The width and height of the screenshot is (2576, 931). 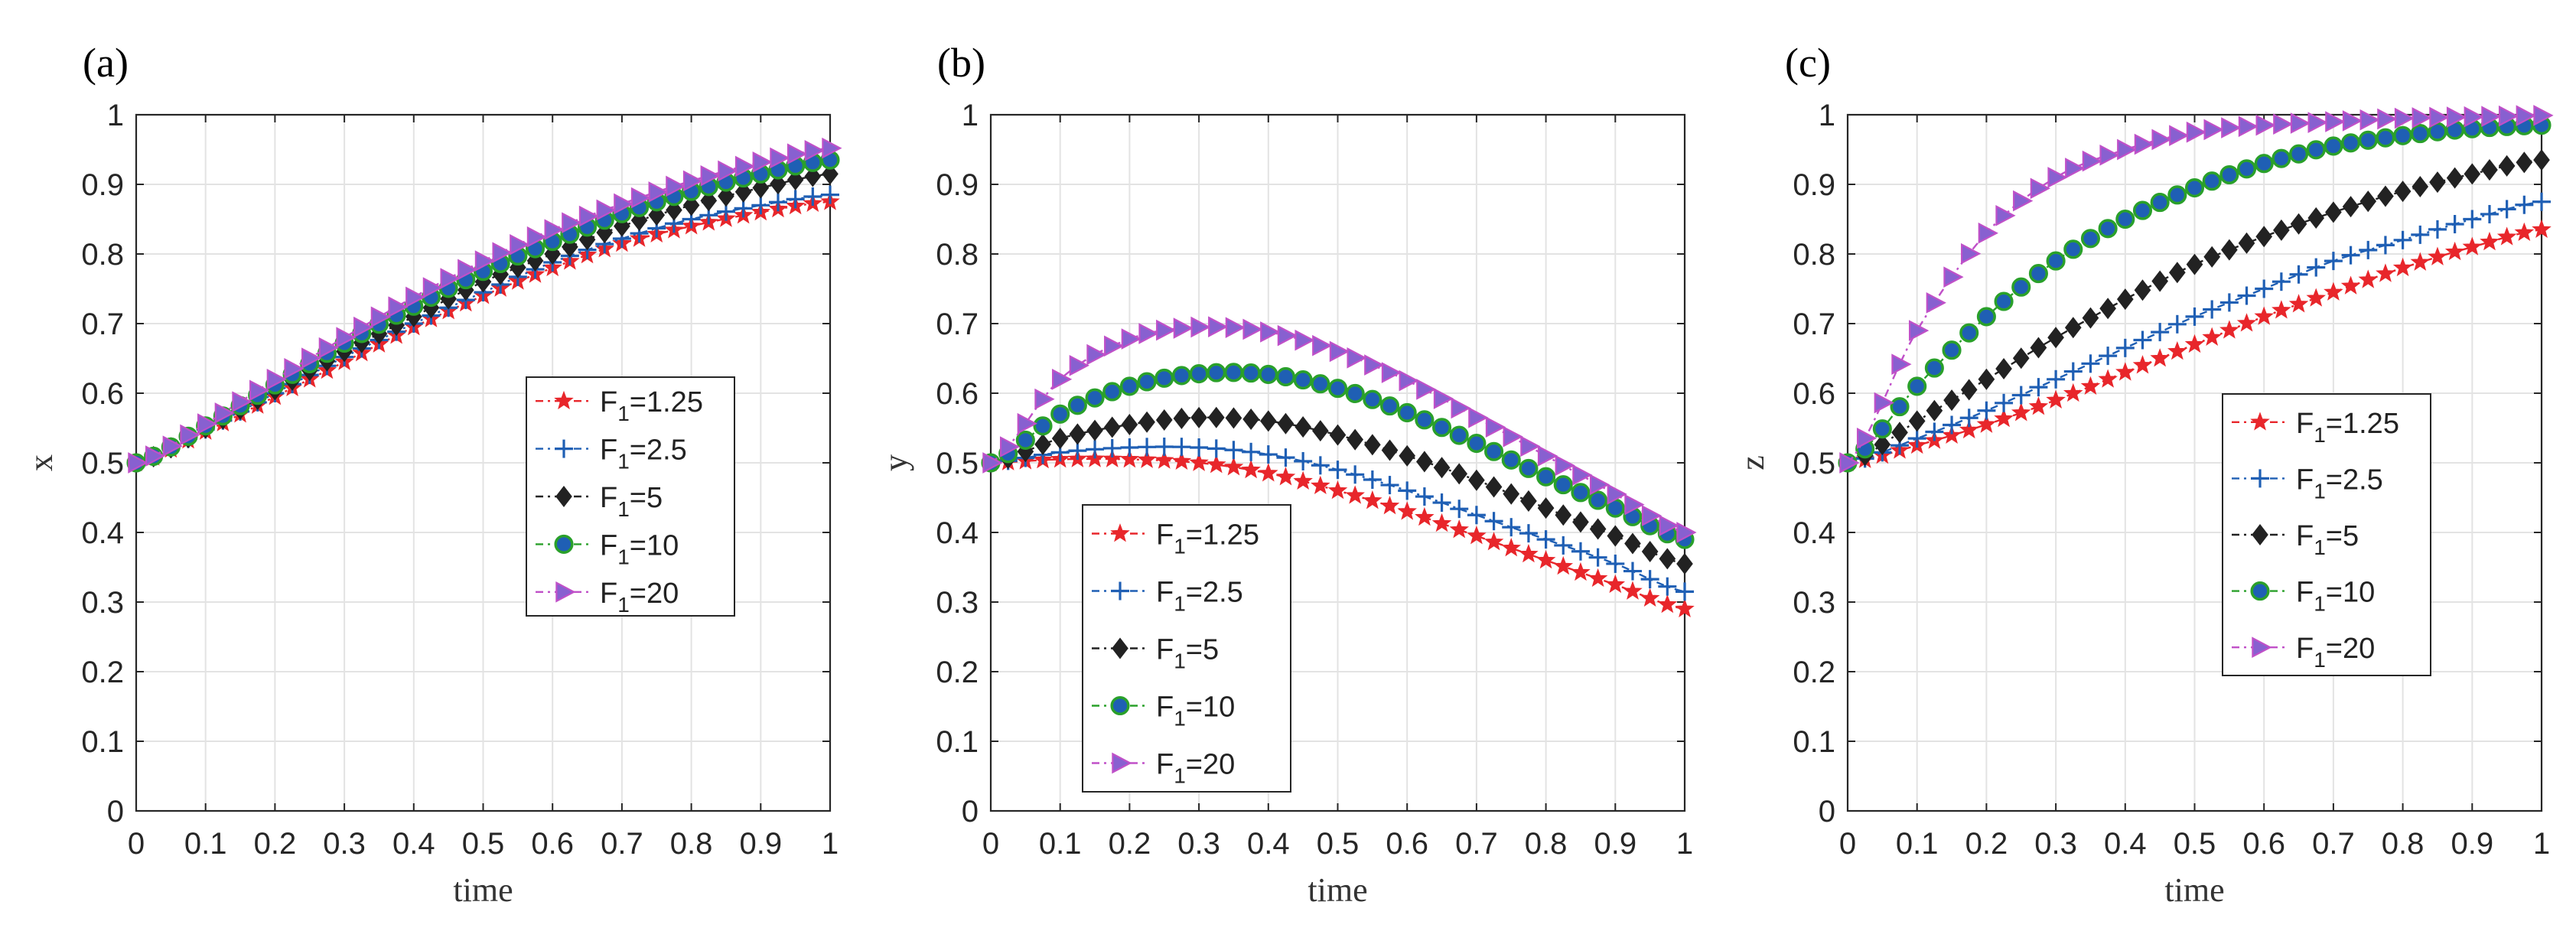 What do you see at coordinates (2194, 311) in the screenshot?
I see `series-F15` at bounding box center [2194, 311].